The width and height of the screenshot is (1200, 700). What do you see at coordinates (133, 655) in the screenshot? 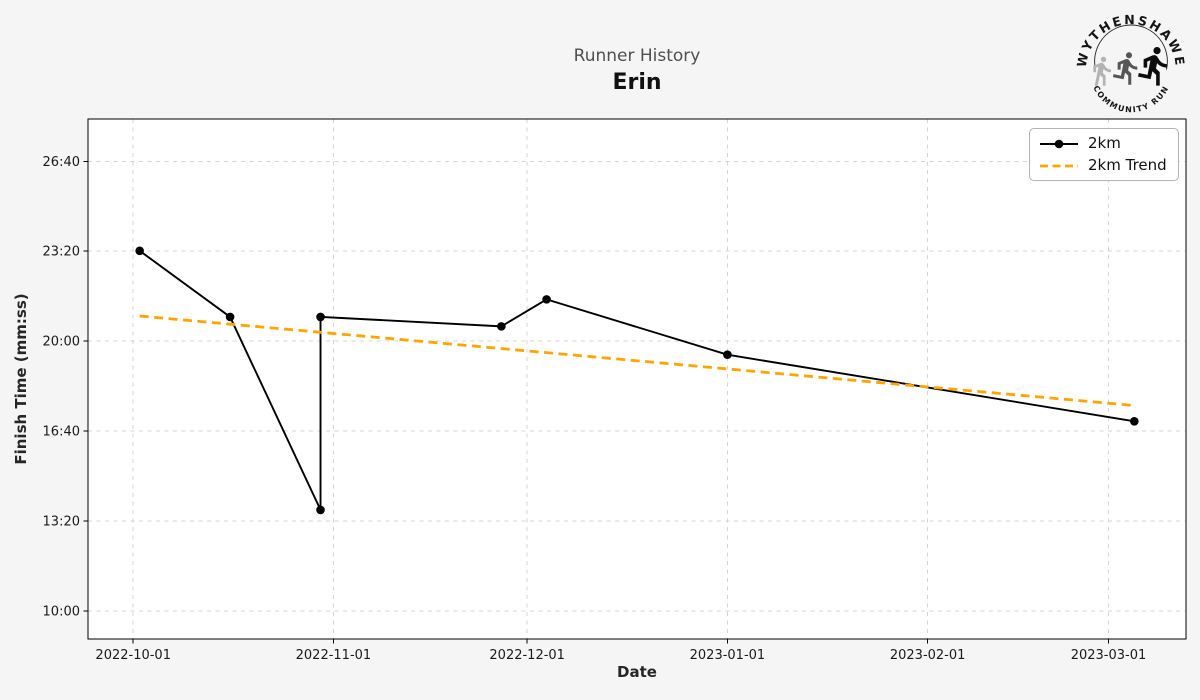
I see `x-tick-label: 2022-10-01` at bounding box center [133, 655].